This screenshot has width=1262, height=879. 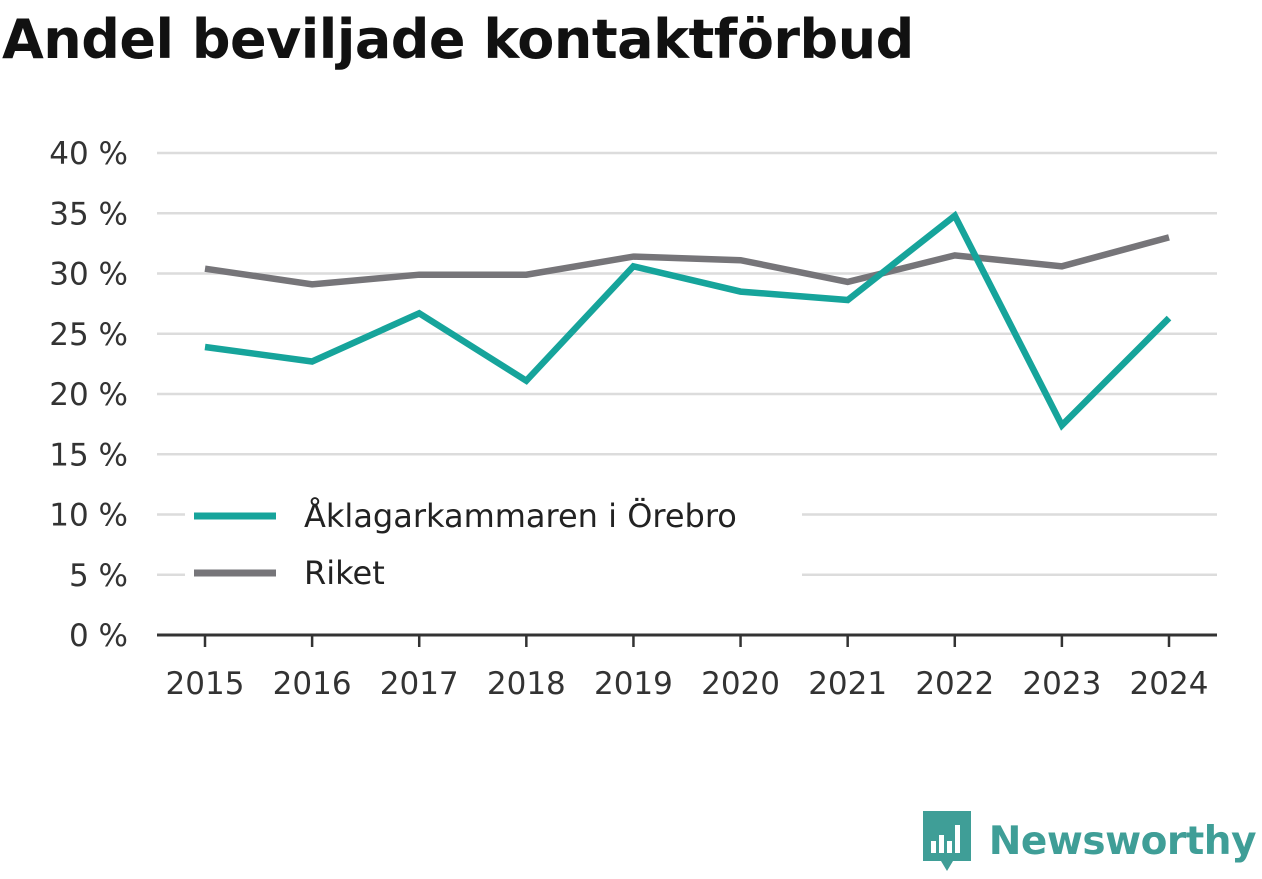 I want to click on newsworthy-logo-icon, so click(x=946, y=841).